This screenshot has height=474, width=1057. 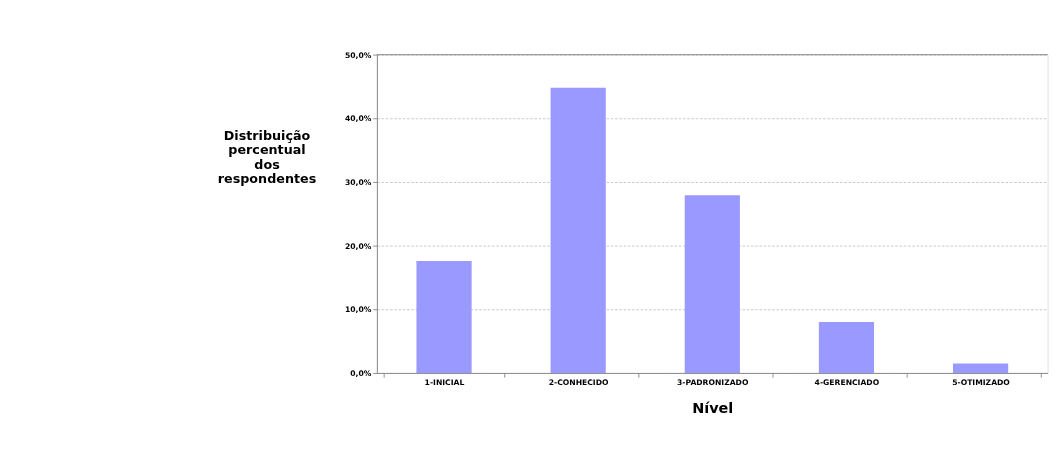 What do you see at coordinates (358, 119) in the screenshot?
I see `y-tick-label: 40,0%` at bounding box center [358, 119].